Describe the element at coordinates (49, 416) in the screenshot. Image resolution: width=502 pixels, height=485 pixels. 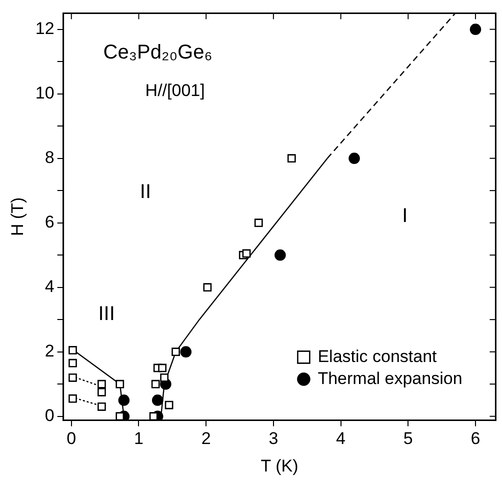
I see `y-tick-label: 0` at that location.